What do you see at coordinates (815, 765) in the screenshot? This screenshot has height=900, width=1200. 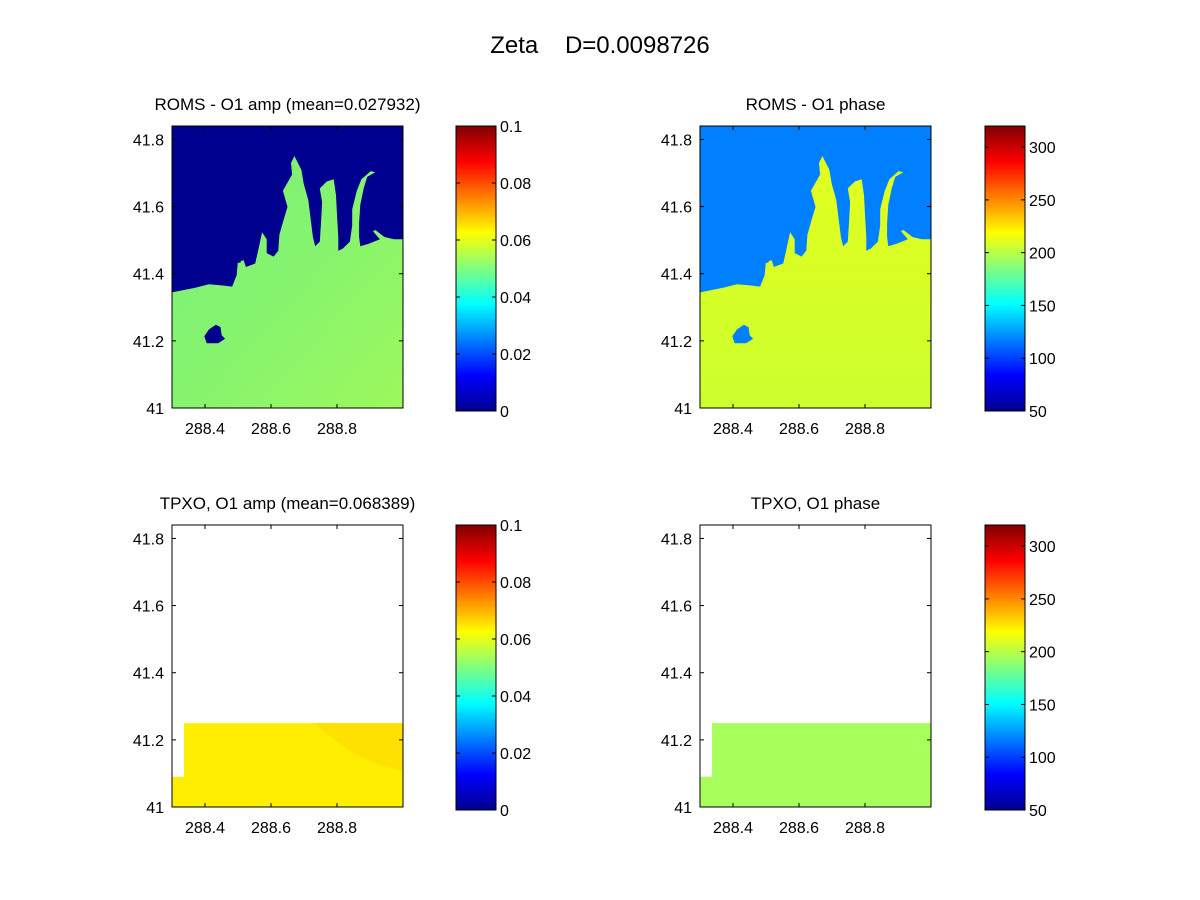 I see `tpxo-field` at bounding box center [815, 765].